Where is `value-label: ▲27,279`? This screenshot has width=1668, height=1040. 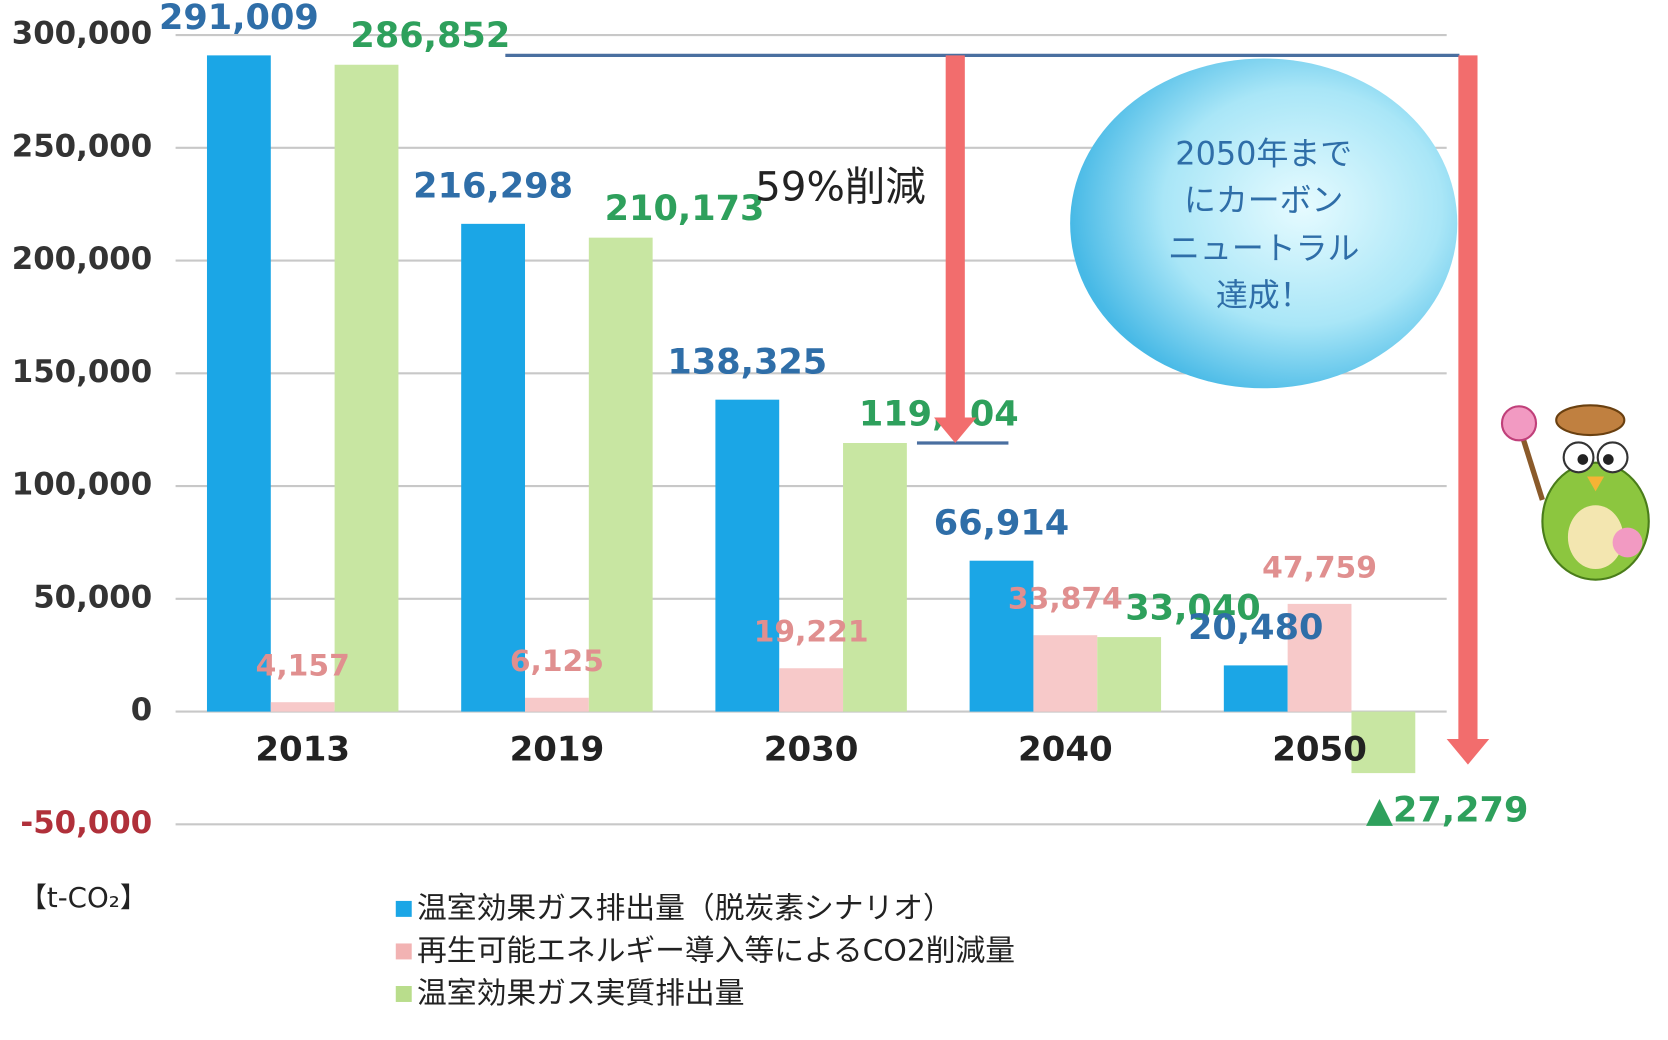
value-label: ▲27,279 is located at coordinates (1447, 809).